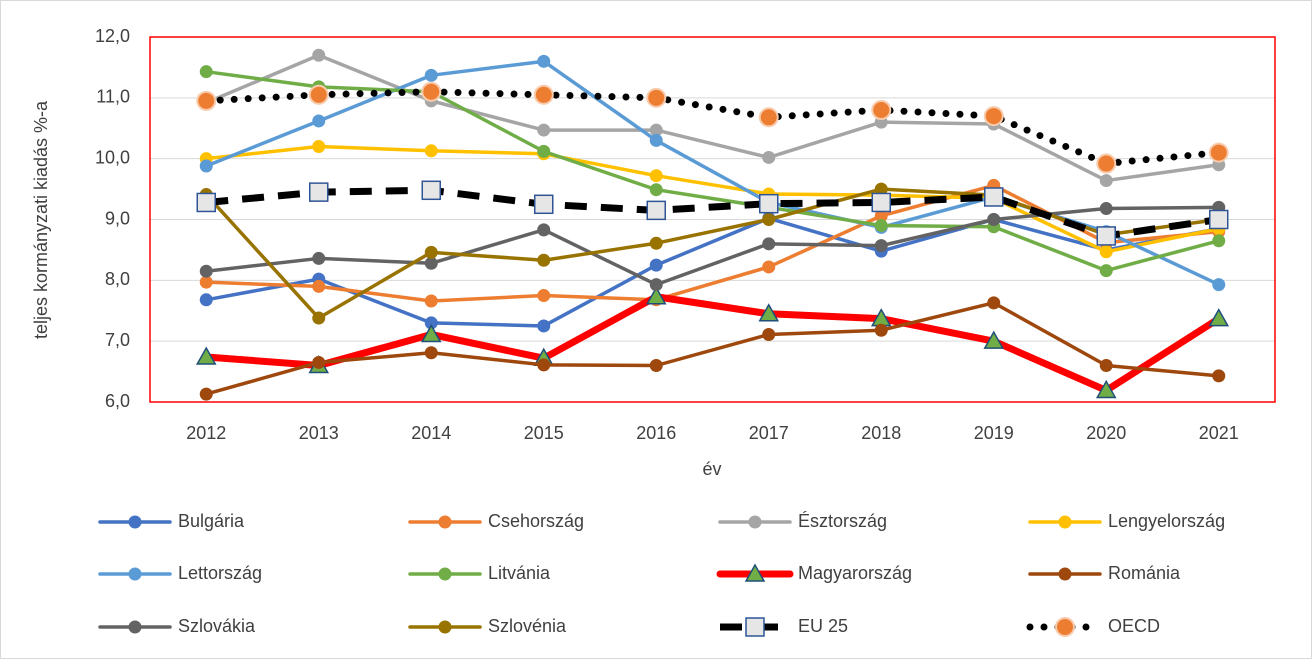 The width and height of the screenshot is (1312, 659). I want to click on y-tick-label: 12,0, so click(112, 36).